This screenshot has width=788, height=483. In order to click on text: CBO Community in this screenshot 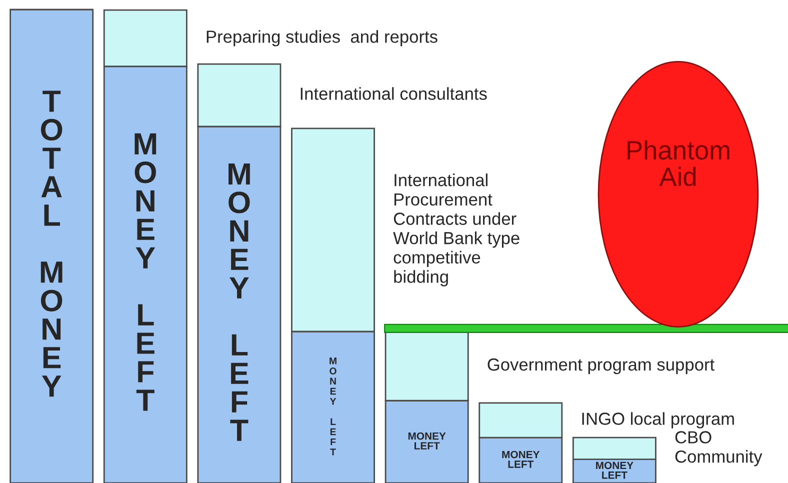, I will do `click(718, 448)`.